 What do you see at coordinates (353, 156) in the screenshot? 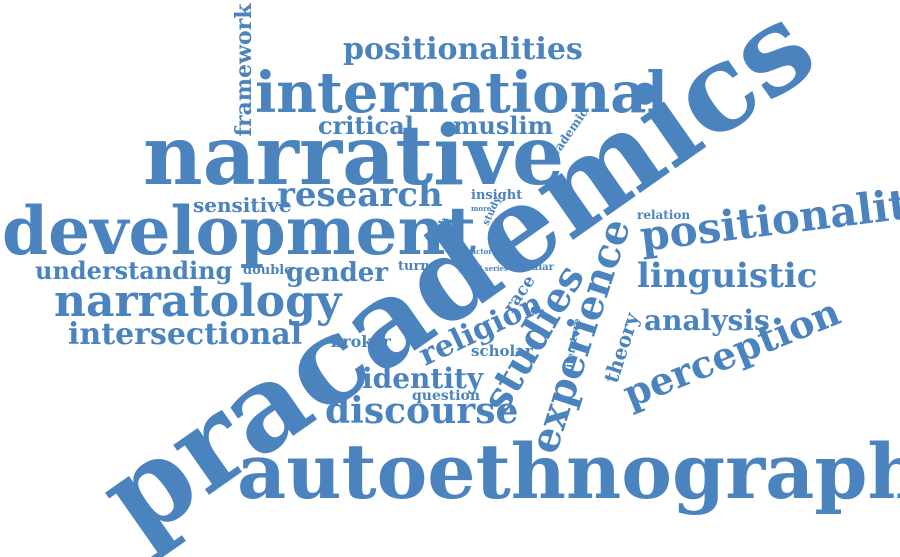
I see `word-narrative: narrative` at bounding box center [353, 156].